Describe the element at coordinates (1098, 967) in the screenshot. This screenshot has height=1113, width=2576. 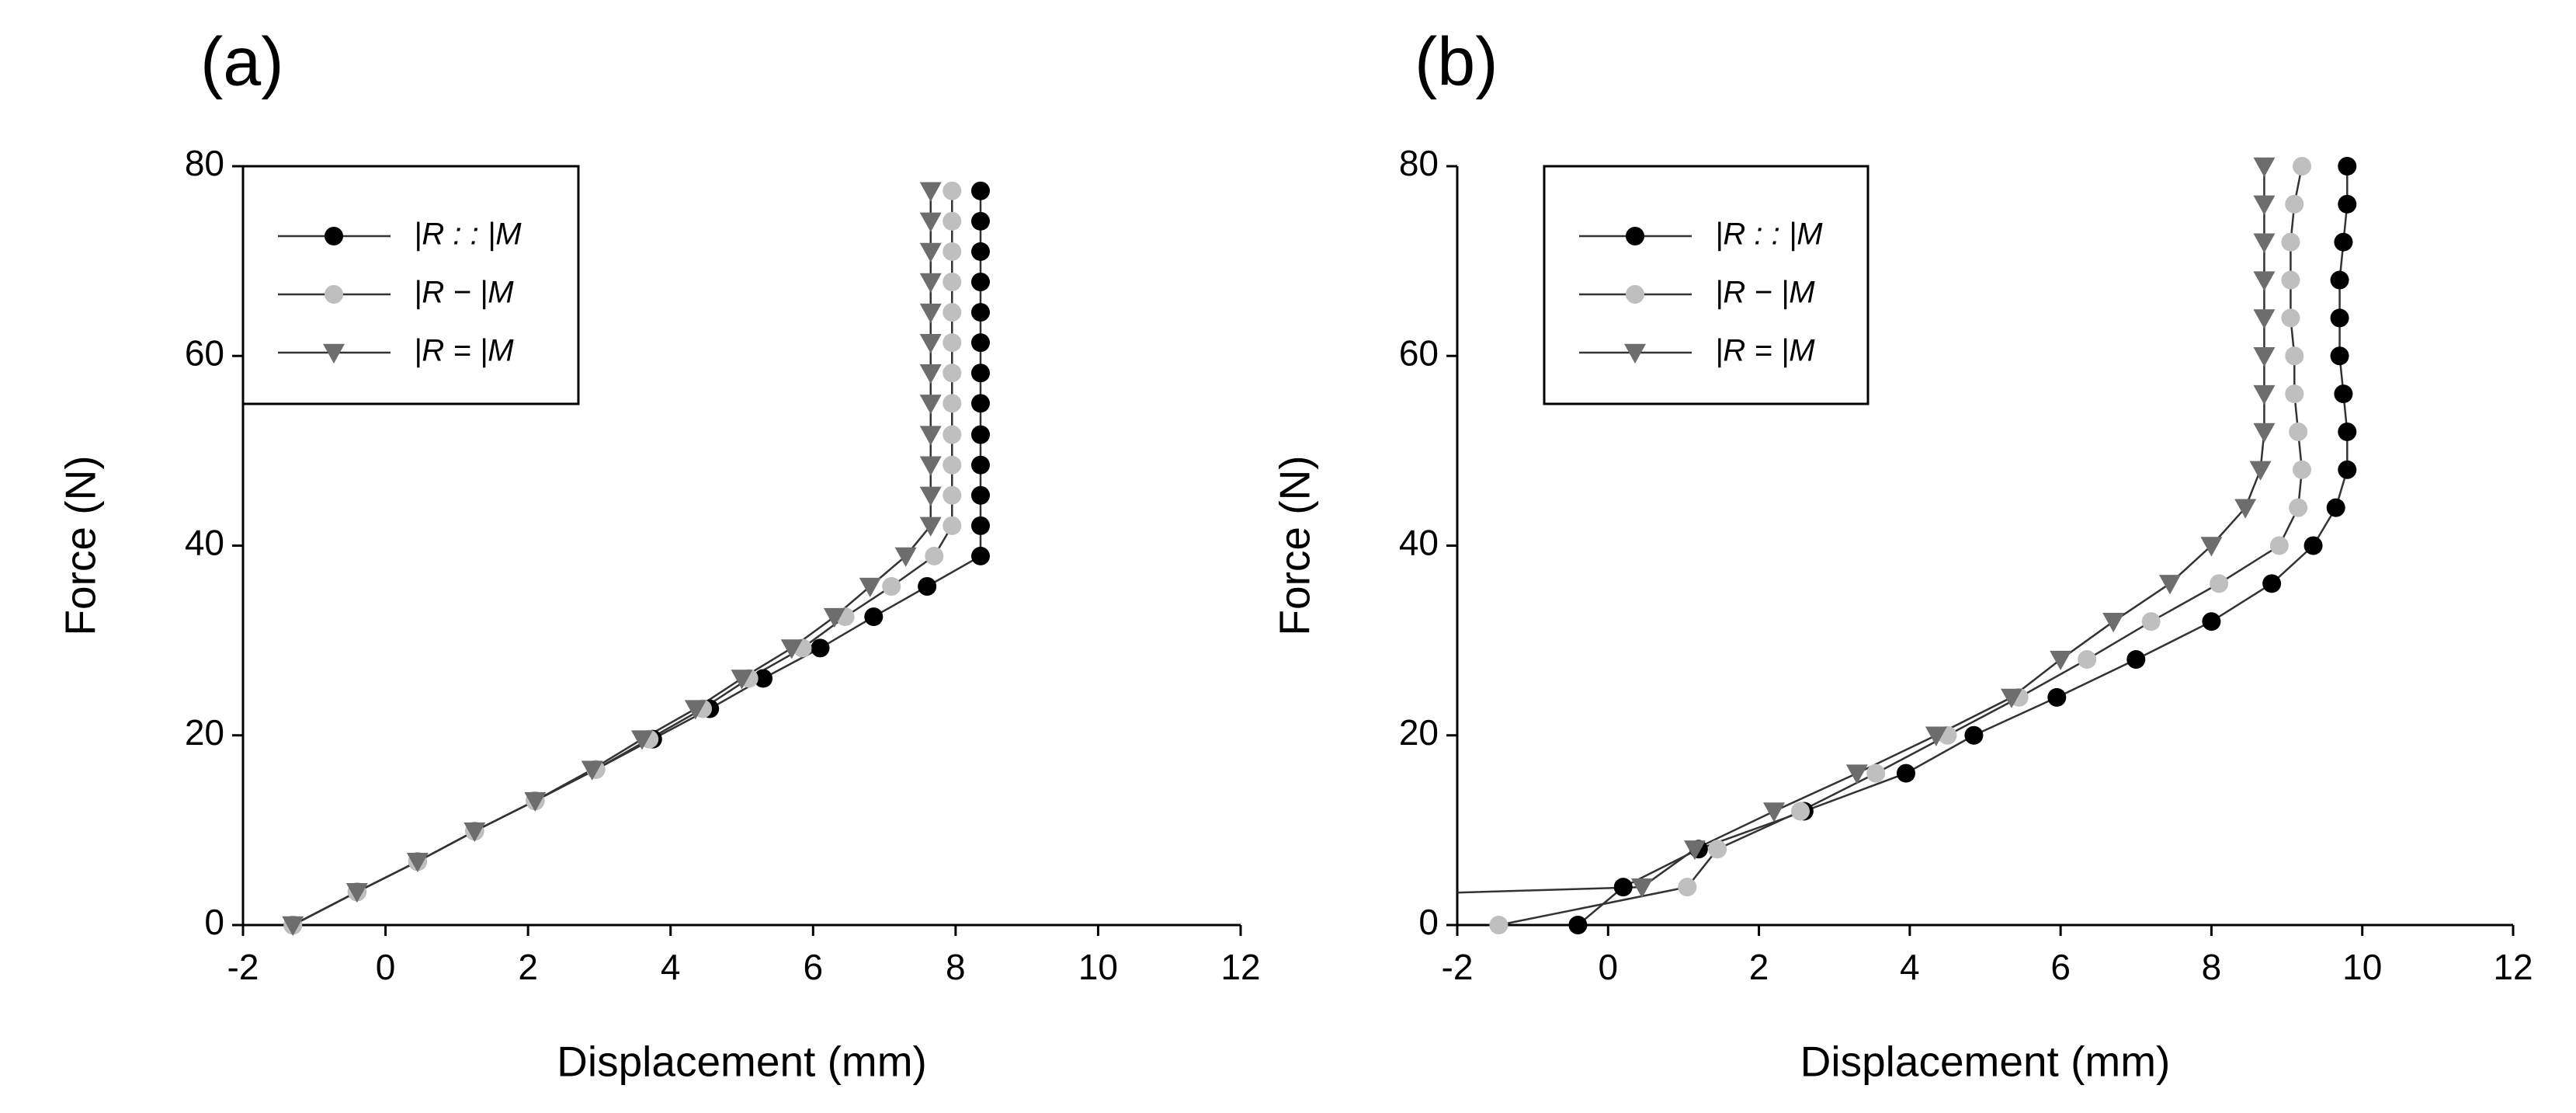
I see `x-tick-label: 10` at that location.